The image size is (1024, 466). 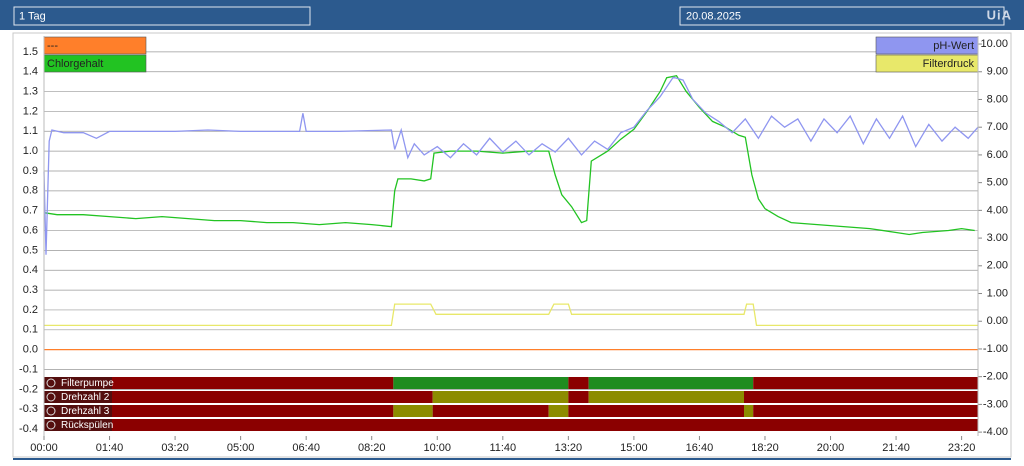 I want to click on y-tick-label: -0.4, so click(x=28, y=429).